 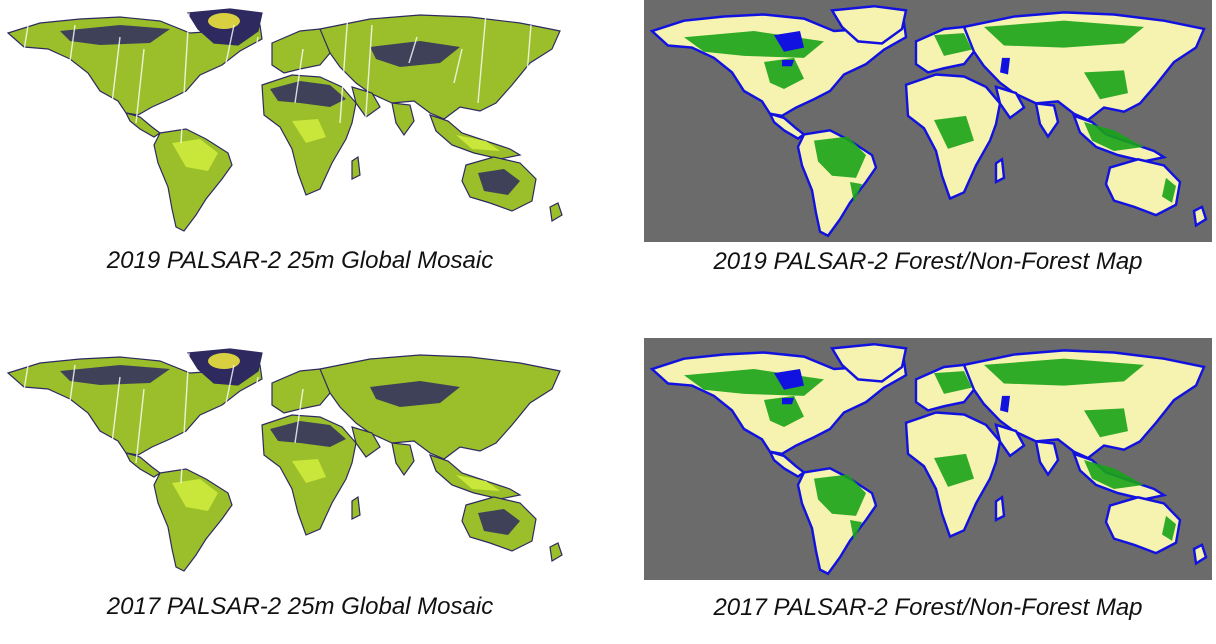 What do you see at coordinates (928, 607) in the screenshot?
I see `fnf-2017-caption: 2017 PALSAR-2 Forest/Non-Forest Map` at bounding box center [928, 607].